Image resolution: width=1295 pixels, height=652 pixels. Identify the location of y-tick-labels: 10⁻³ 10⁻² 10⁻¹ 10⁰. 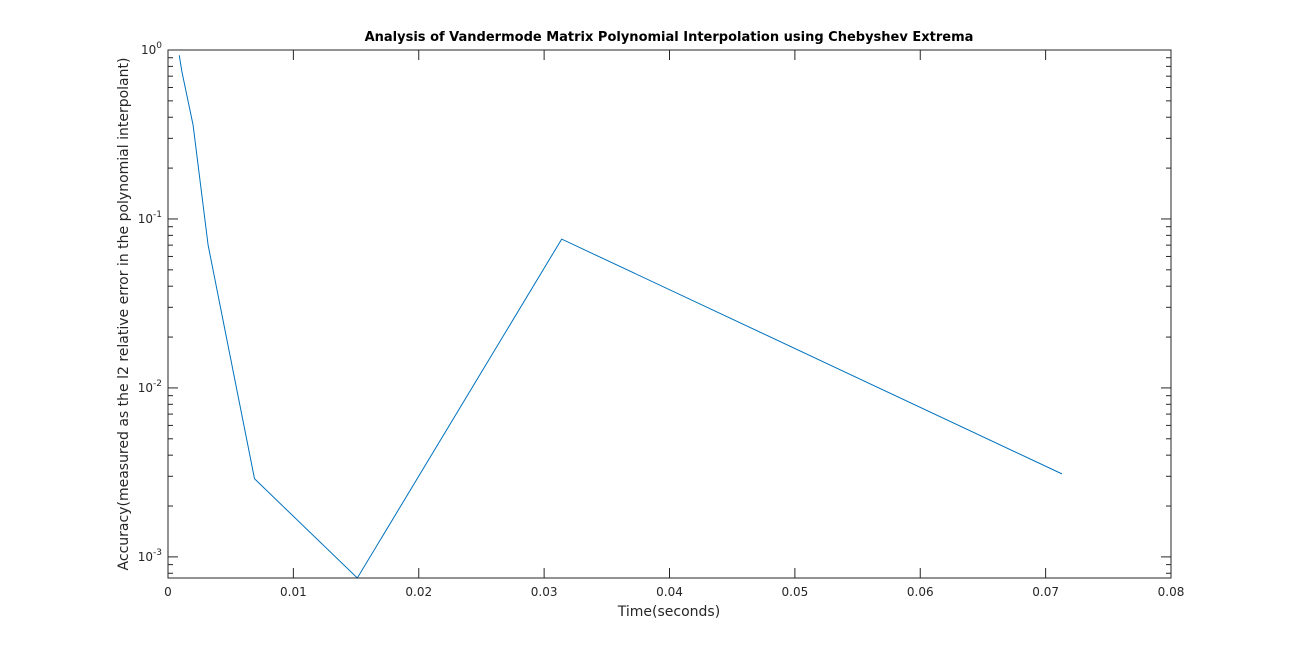
(150, 302).